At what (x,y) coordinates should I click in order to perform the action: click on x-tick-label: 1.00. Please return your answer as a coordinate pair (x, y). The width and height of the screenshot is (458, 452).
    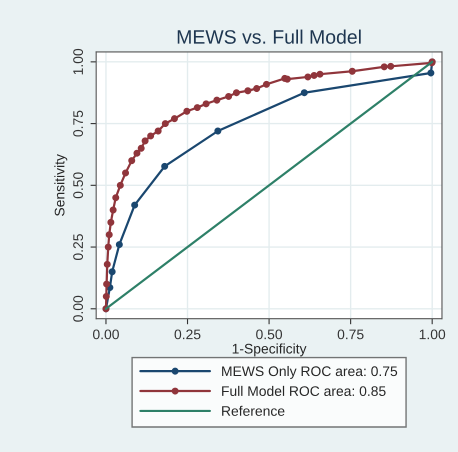
    Looking at the image, I should click on (433, 334).